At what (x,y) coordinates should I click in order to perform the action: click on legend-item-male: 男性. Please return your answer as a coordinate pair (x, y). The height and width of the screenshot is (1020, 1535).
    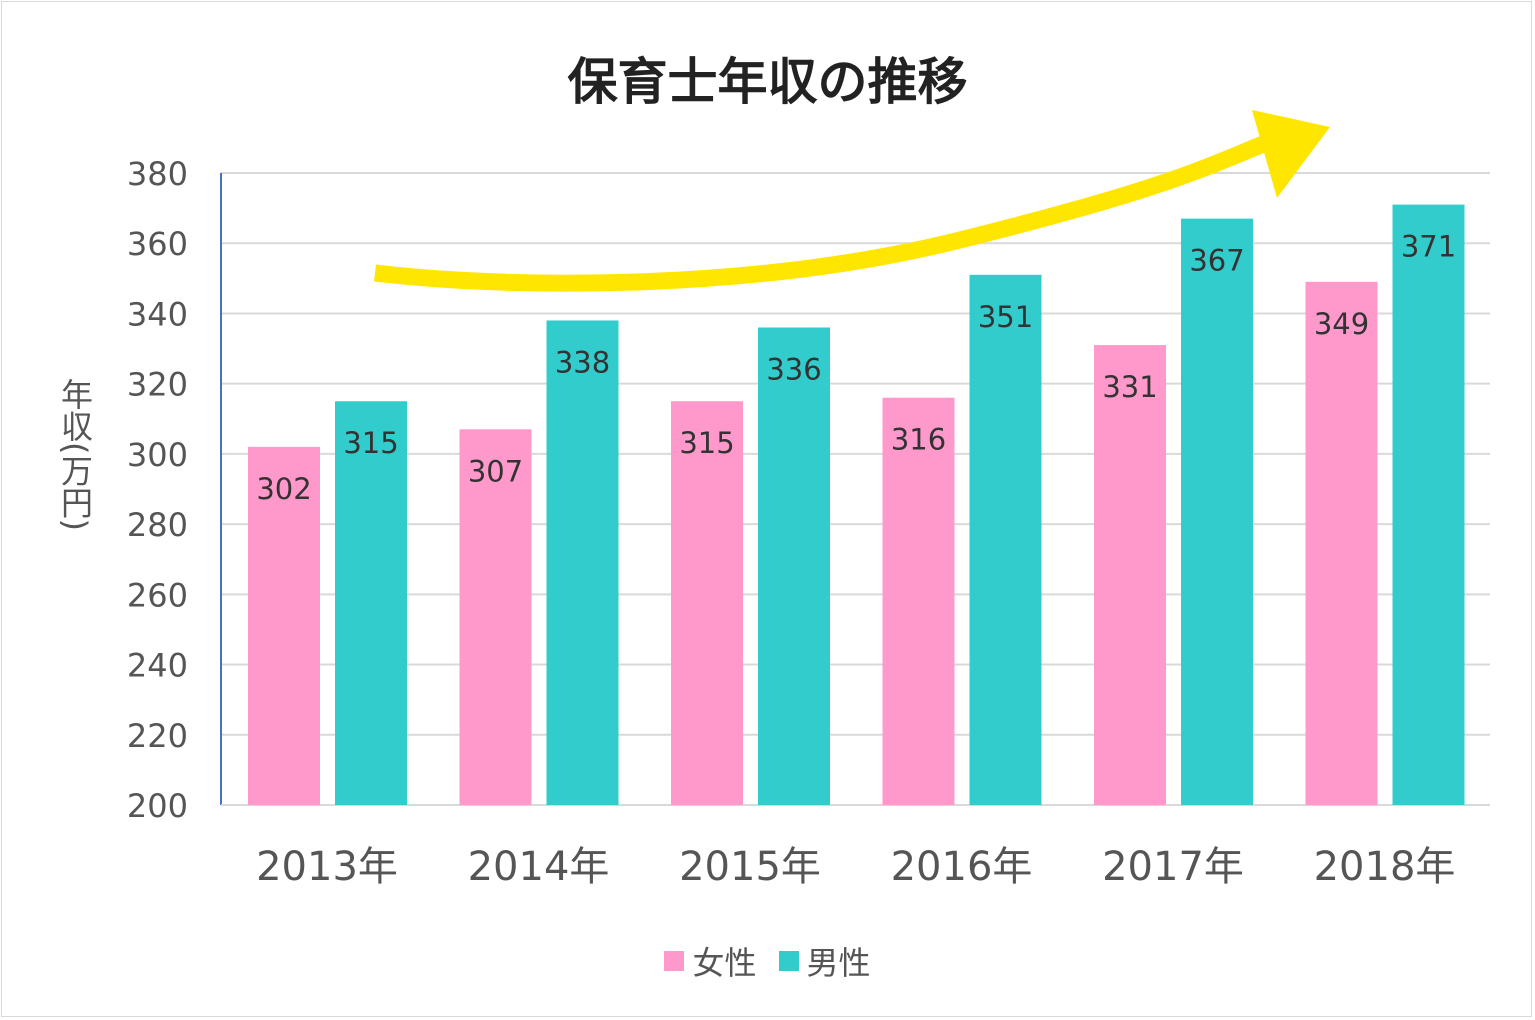
    Looking at the image, I should click on (824, 961).